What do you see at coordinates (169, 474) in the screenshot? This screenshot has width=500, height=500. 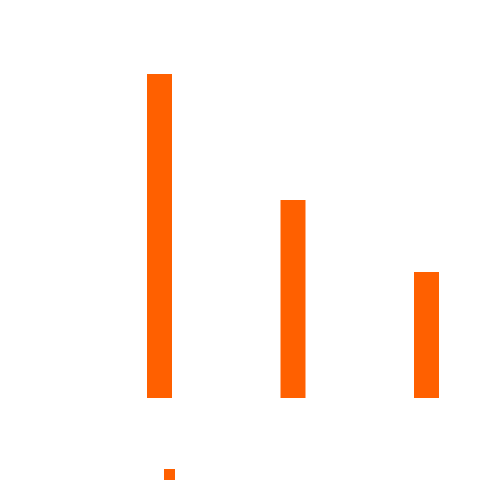 I see `legend-swatch` at bounding box center [169, 474].